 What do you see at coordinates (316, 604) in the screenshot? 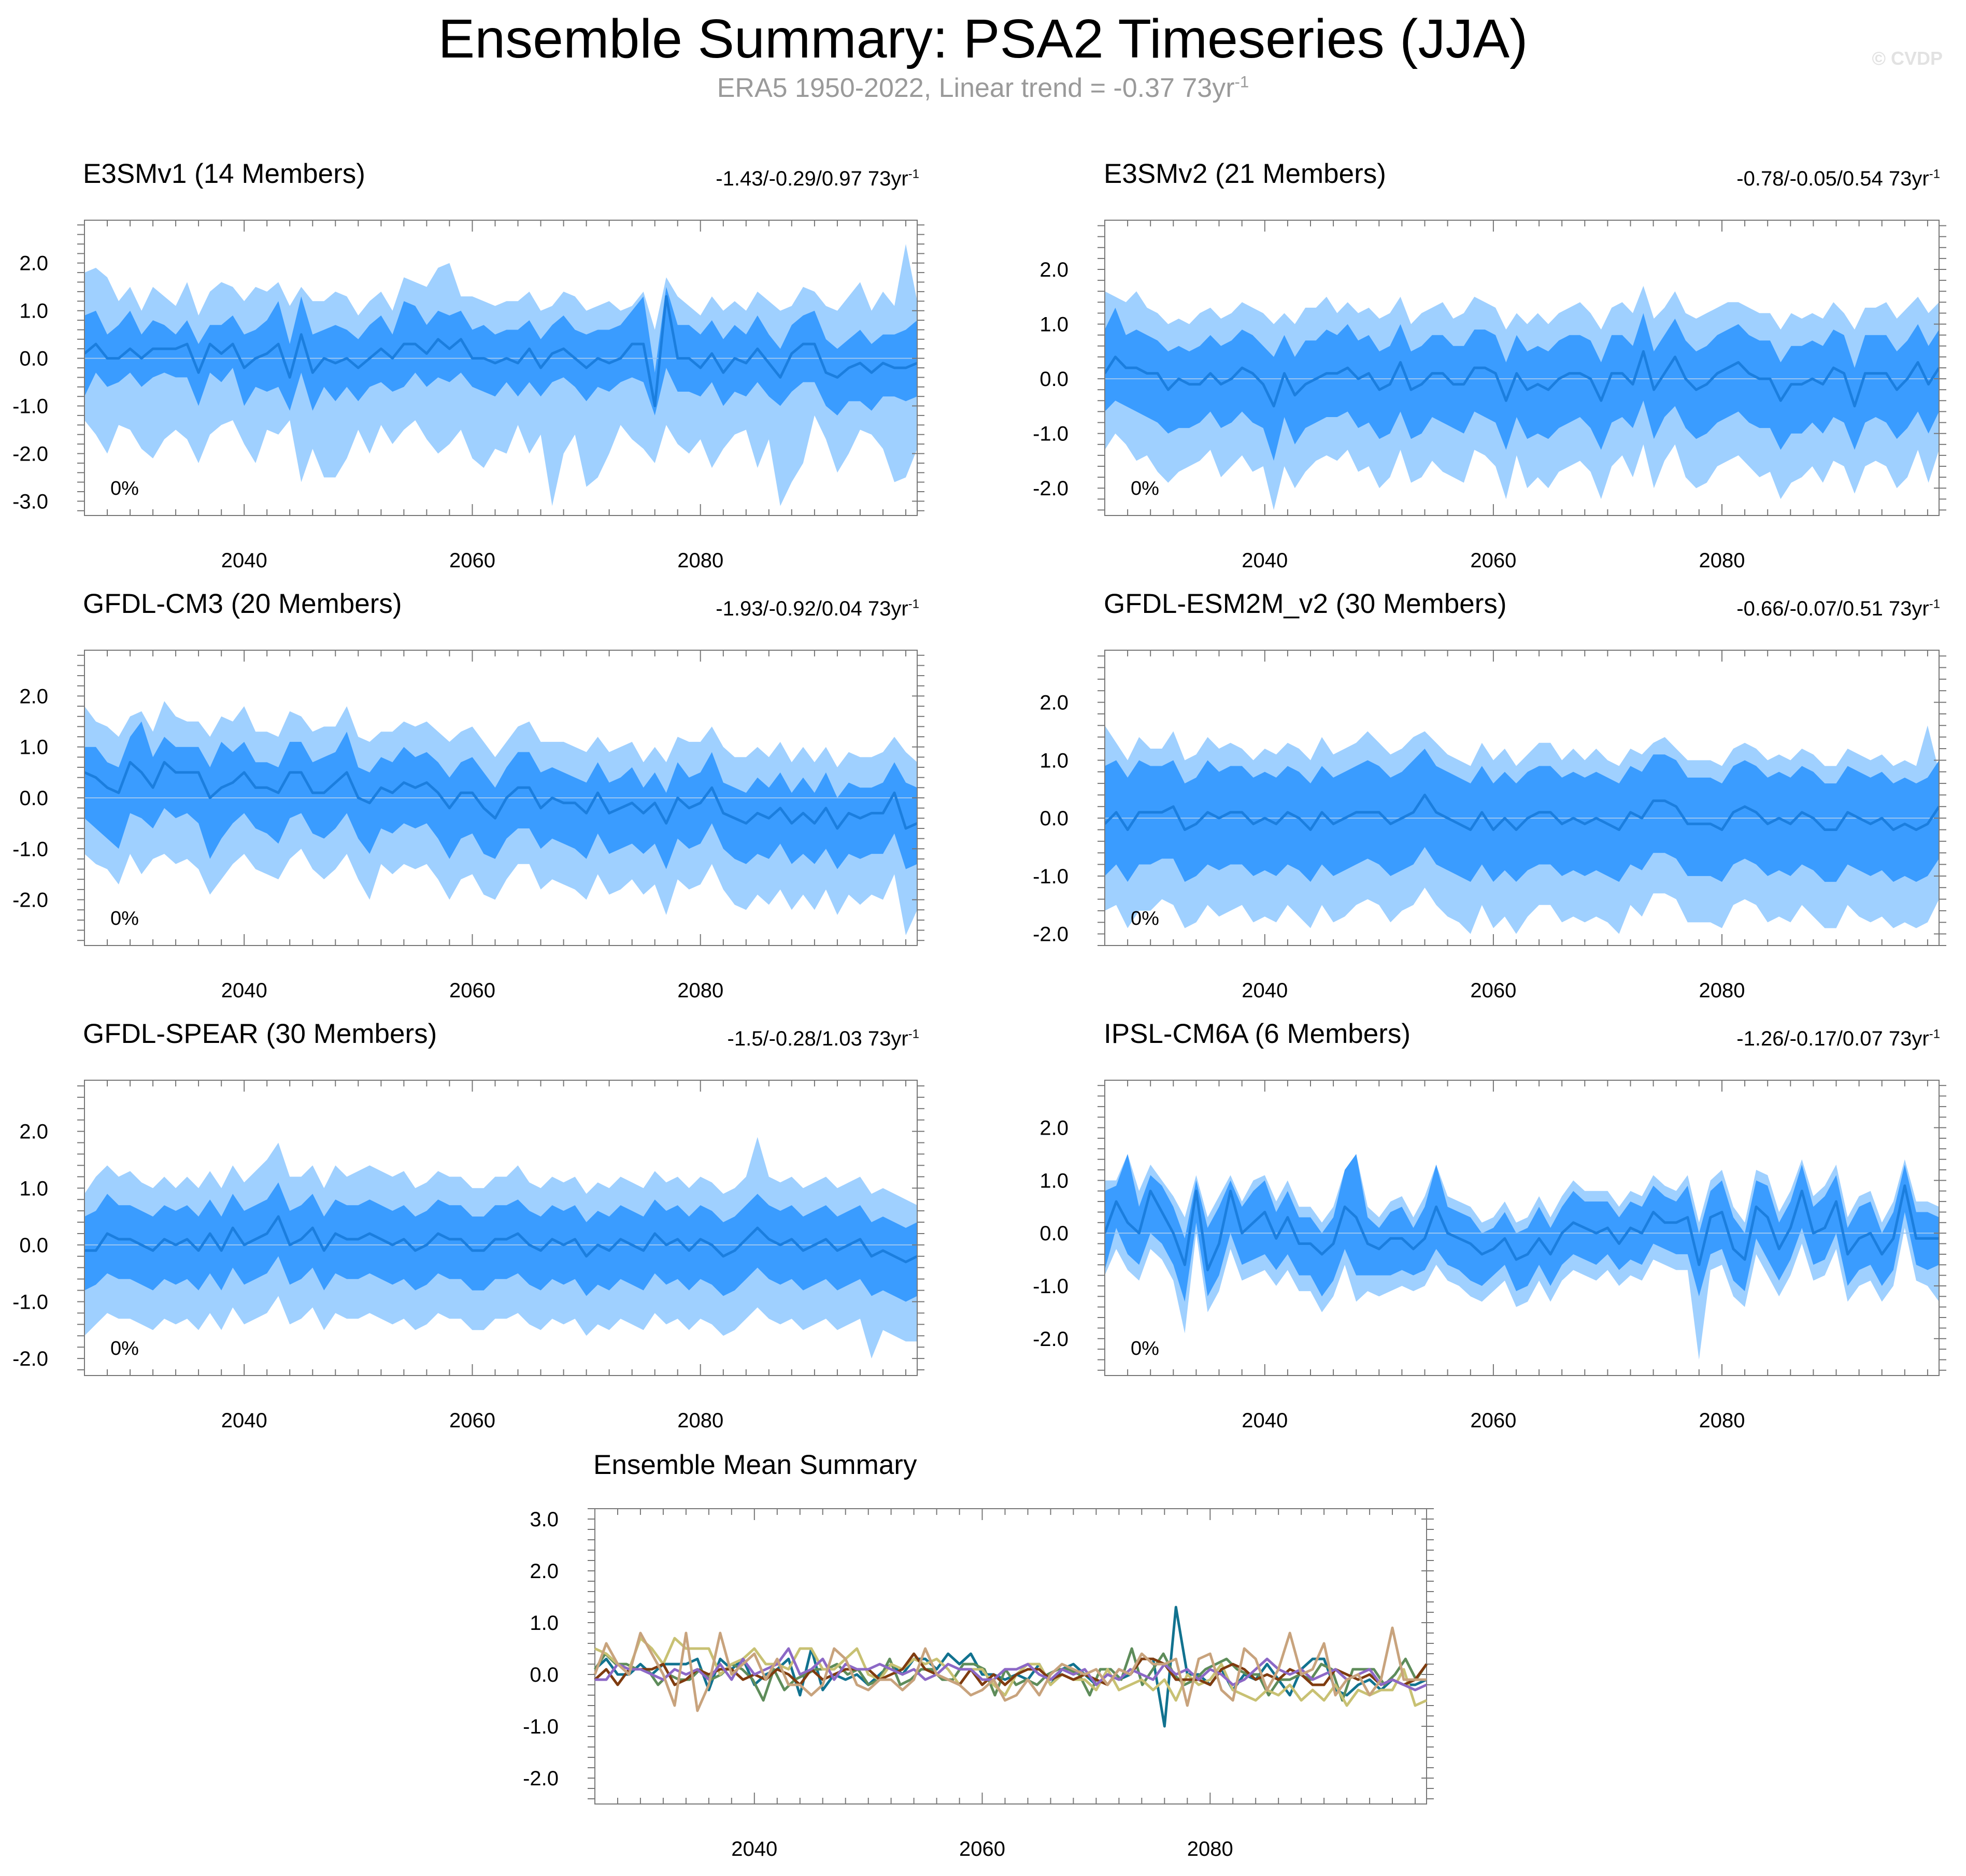
I see `member-count: (20 Members)` at bounding box center [316, 604].